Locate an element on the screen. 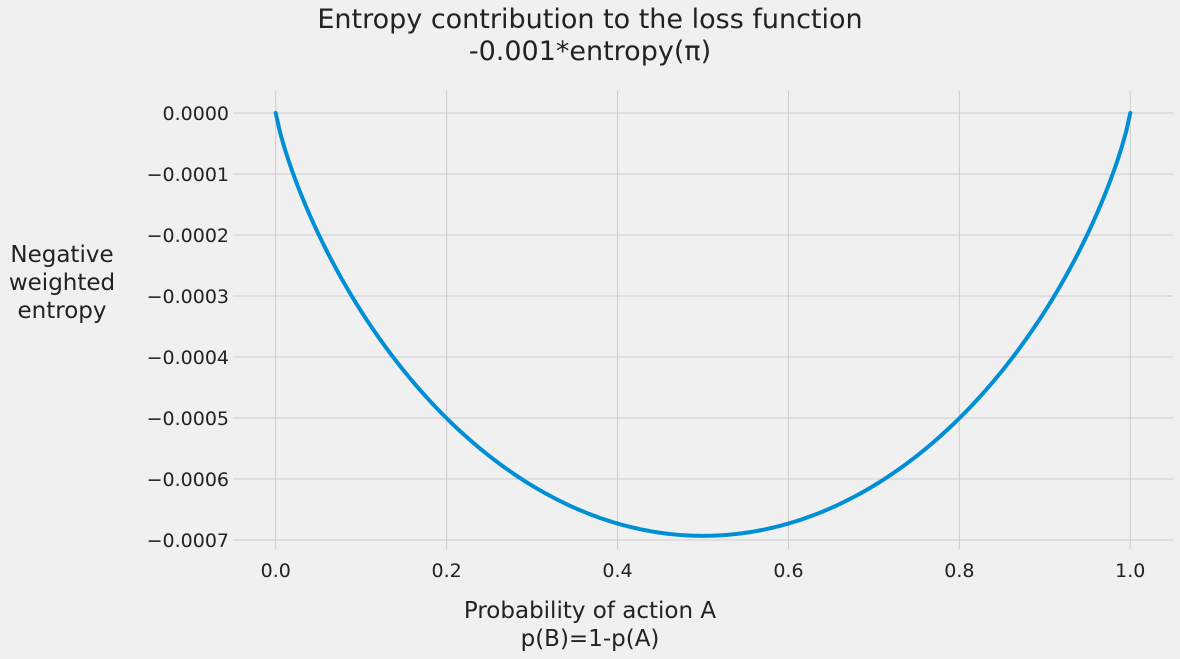 The image size is (1180, 659). y-tick-label: −0.0005 is located at coordinates (188, 419).